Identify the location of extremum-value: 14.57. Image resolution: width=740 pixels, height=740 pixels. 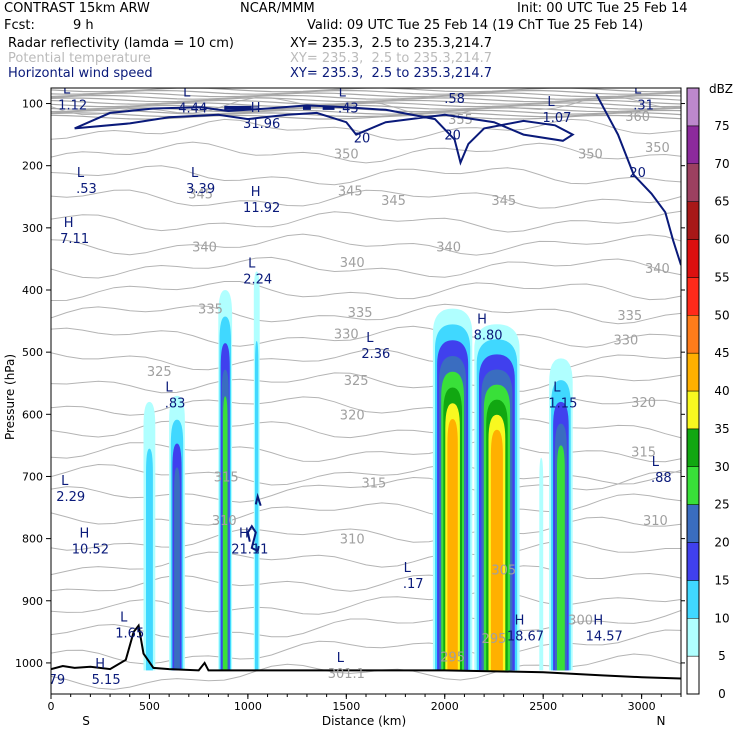
(604, 637).